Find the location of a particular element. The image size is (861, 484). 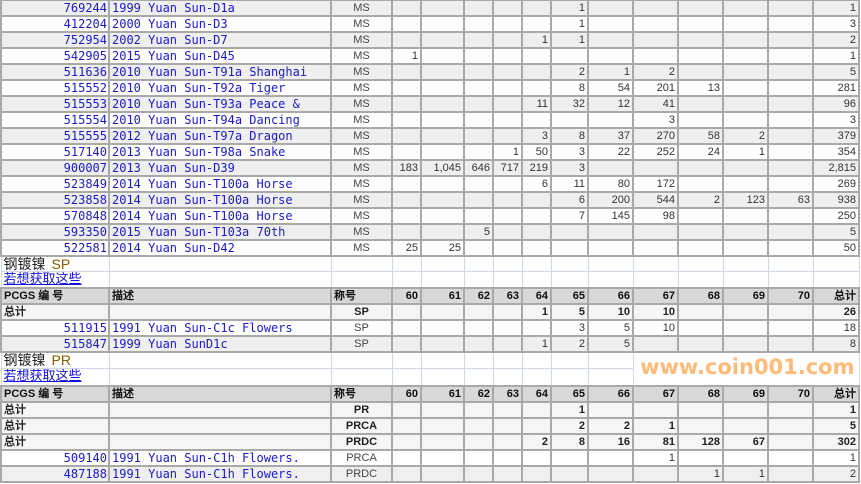

count-64: 11 is located at coordinates (536, 104).